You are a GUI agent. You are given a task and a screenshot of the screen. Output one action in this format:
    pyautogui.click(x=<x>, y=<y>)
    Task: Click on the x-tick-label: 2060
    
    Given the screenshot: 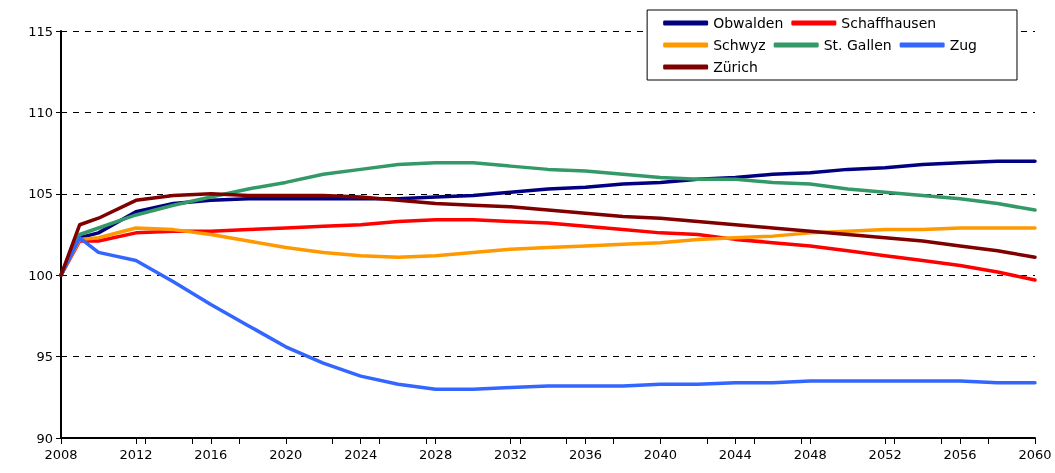 What is the action you would take?
    pyautogui.click(x=1035, y=454)
    